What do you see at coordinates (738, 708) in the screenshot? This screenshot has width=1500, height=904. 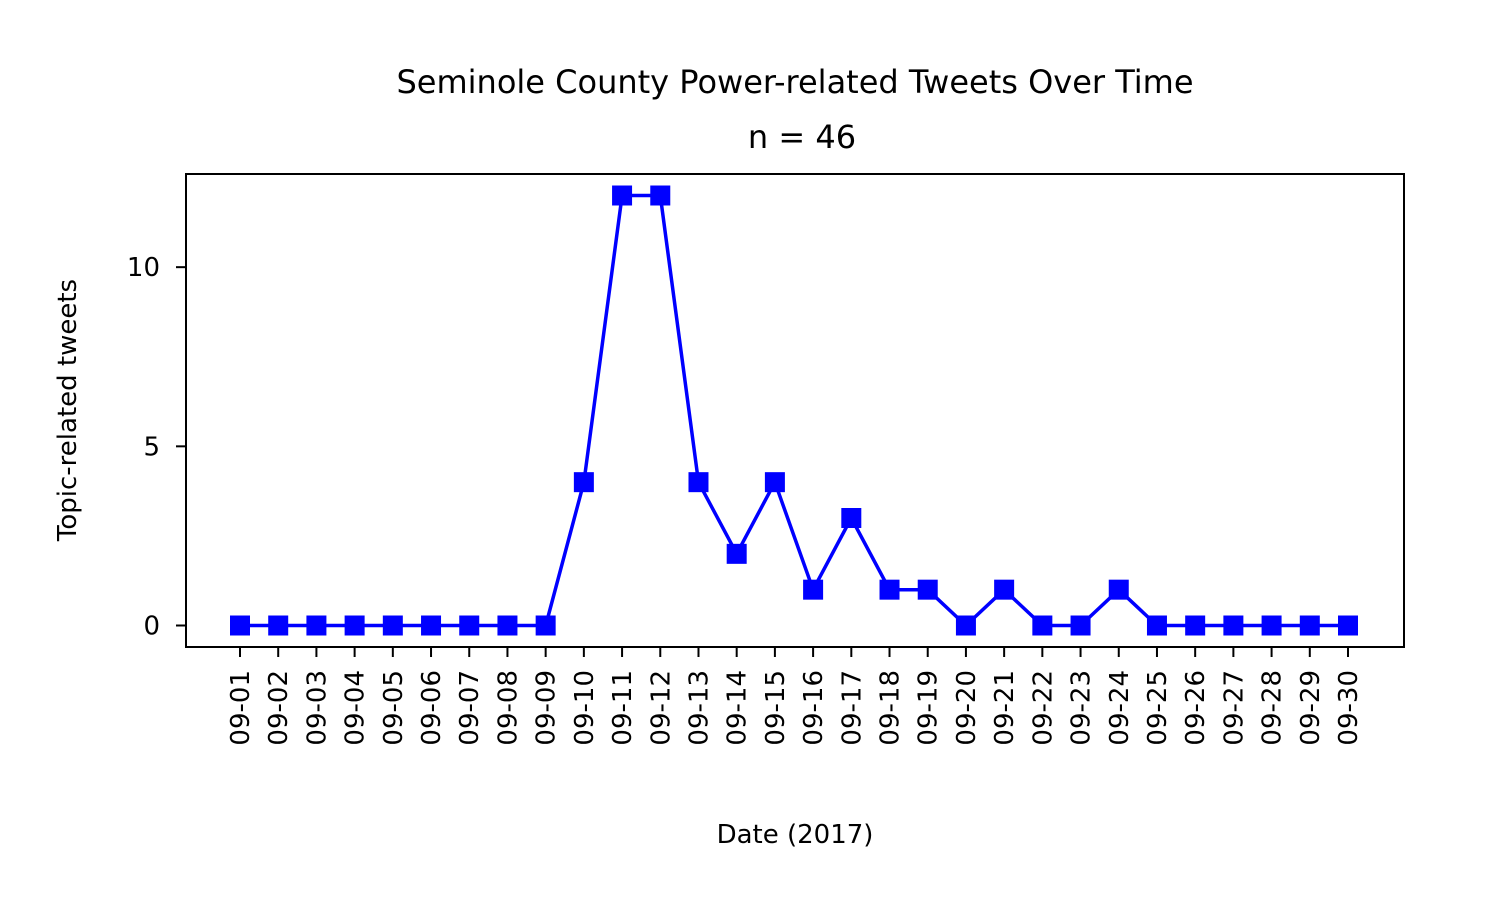 I see `x-tick-label: 09-14` at bounding box center [738, 708].